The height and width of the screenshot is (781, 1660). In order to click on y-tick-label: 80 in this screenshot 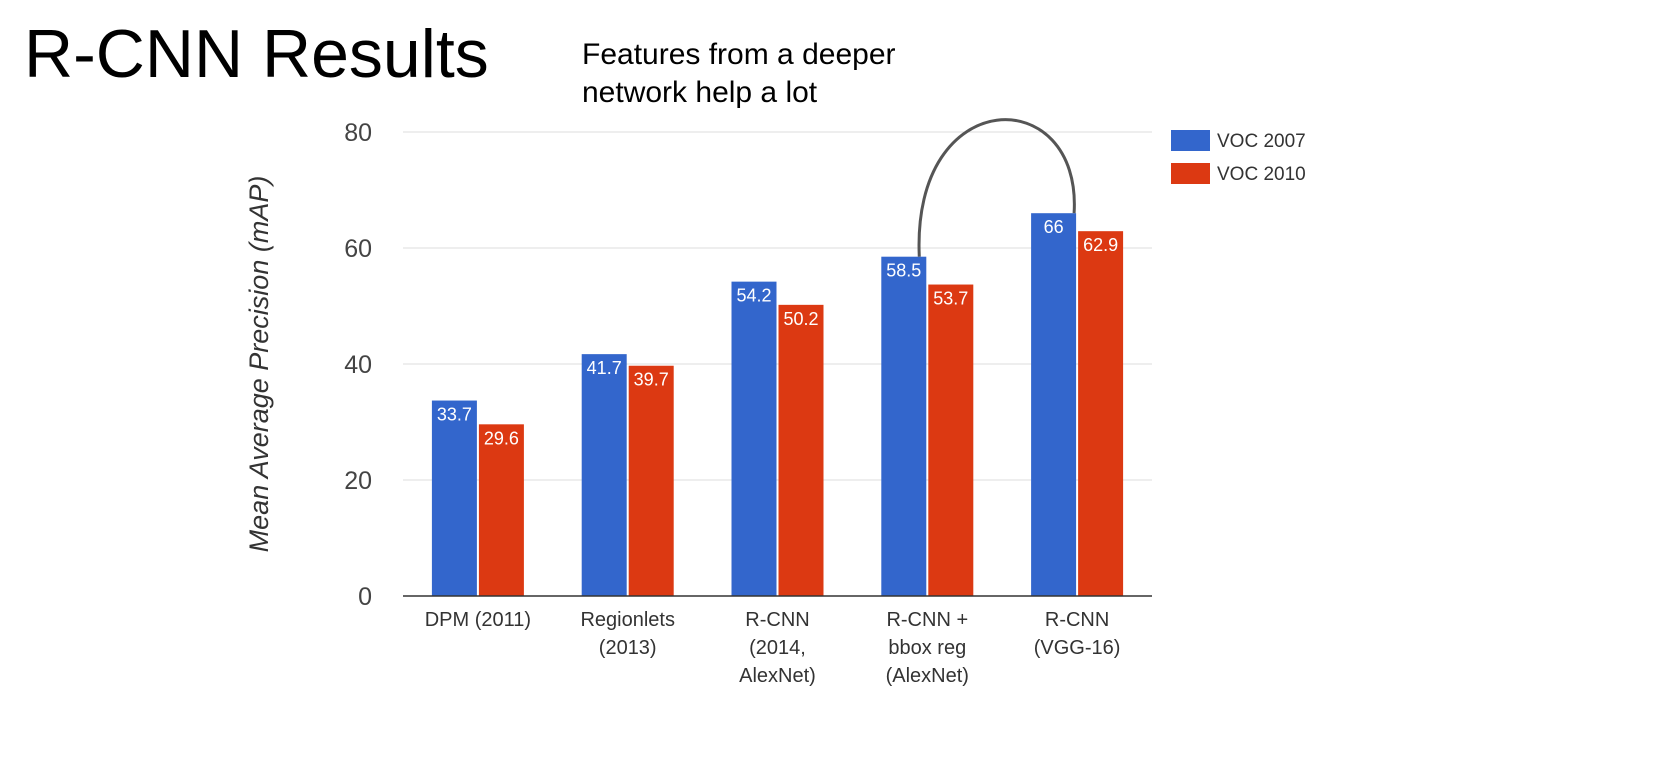, I will do `click(358, 133)`.